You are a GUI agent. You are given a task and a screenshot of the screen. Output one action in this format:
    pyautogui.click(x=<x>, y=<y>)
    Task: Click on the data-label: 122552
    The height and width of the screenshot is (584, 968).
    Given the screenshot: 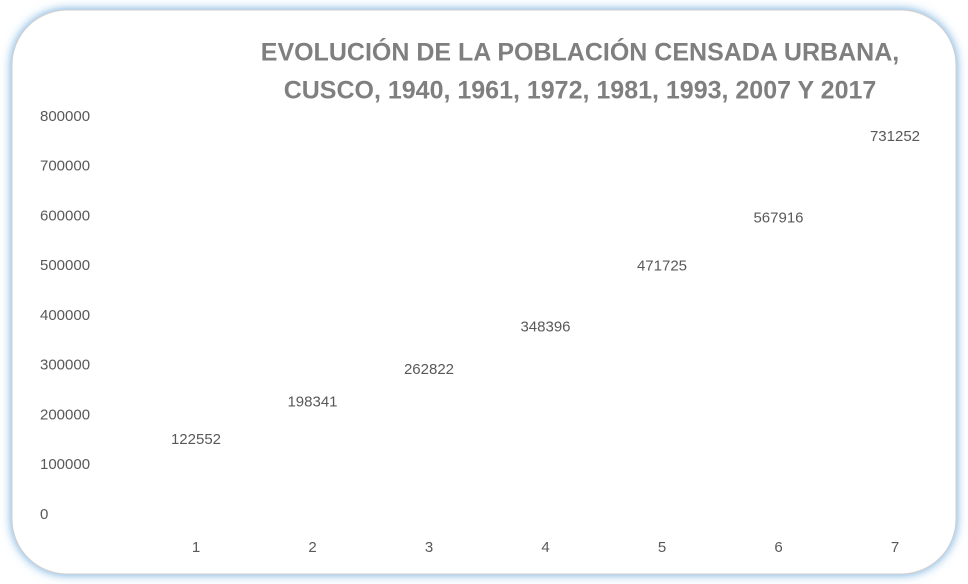 What is the action you would take?
    pyautogui.click(x=196, y=439)
    